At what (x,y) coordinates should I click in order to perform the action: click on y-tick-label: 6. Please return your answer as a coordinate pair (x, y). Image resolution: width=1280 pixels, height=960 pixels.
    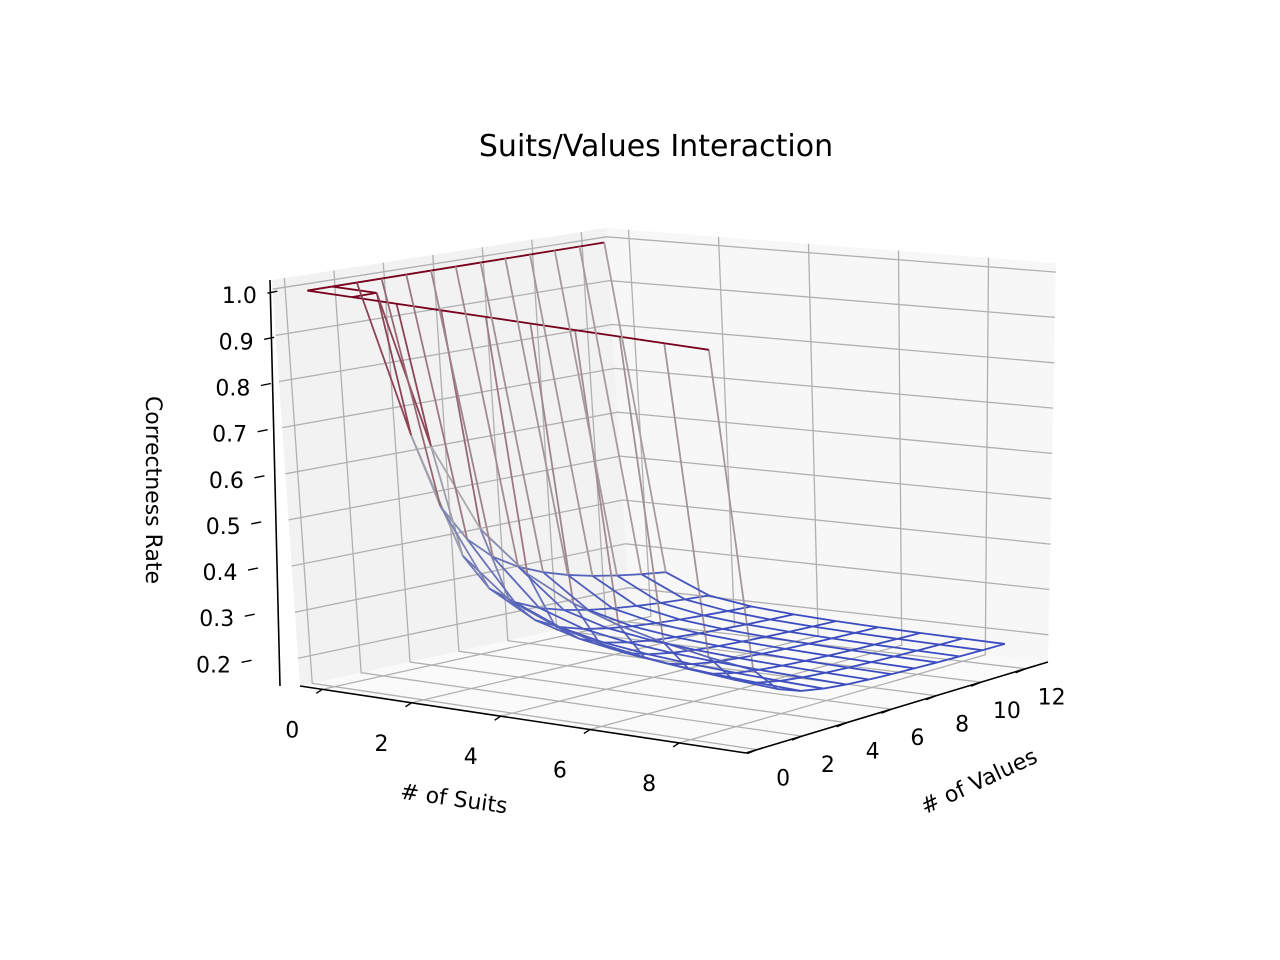
    Looking at the image, I should click on (917, 738).